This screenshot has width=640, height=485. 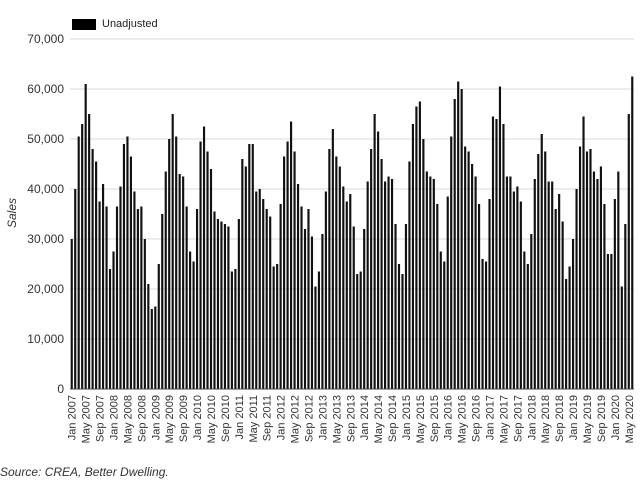 I want to click on x-tick-label: Jan 2017, so click(x=491, y=417).